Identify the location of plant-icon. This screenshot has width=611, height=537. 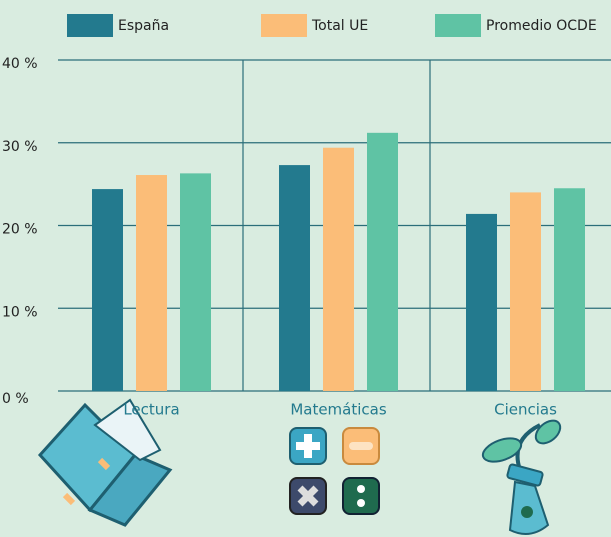
(521, 477).